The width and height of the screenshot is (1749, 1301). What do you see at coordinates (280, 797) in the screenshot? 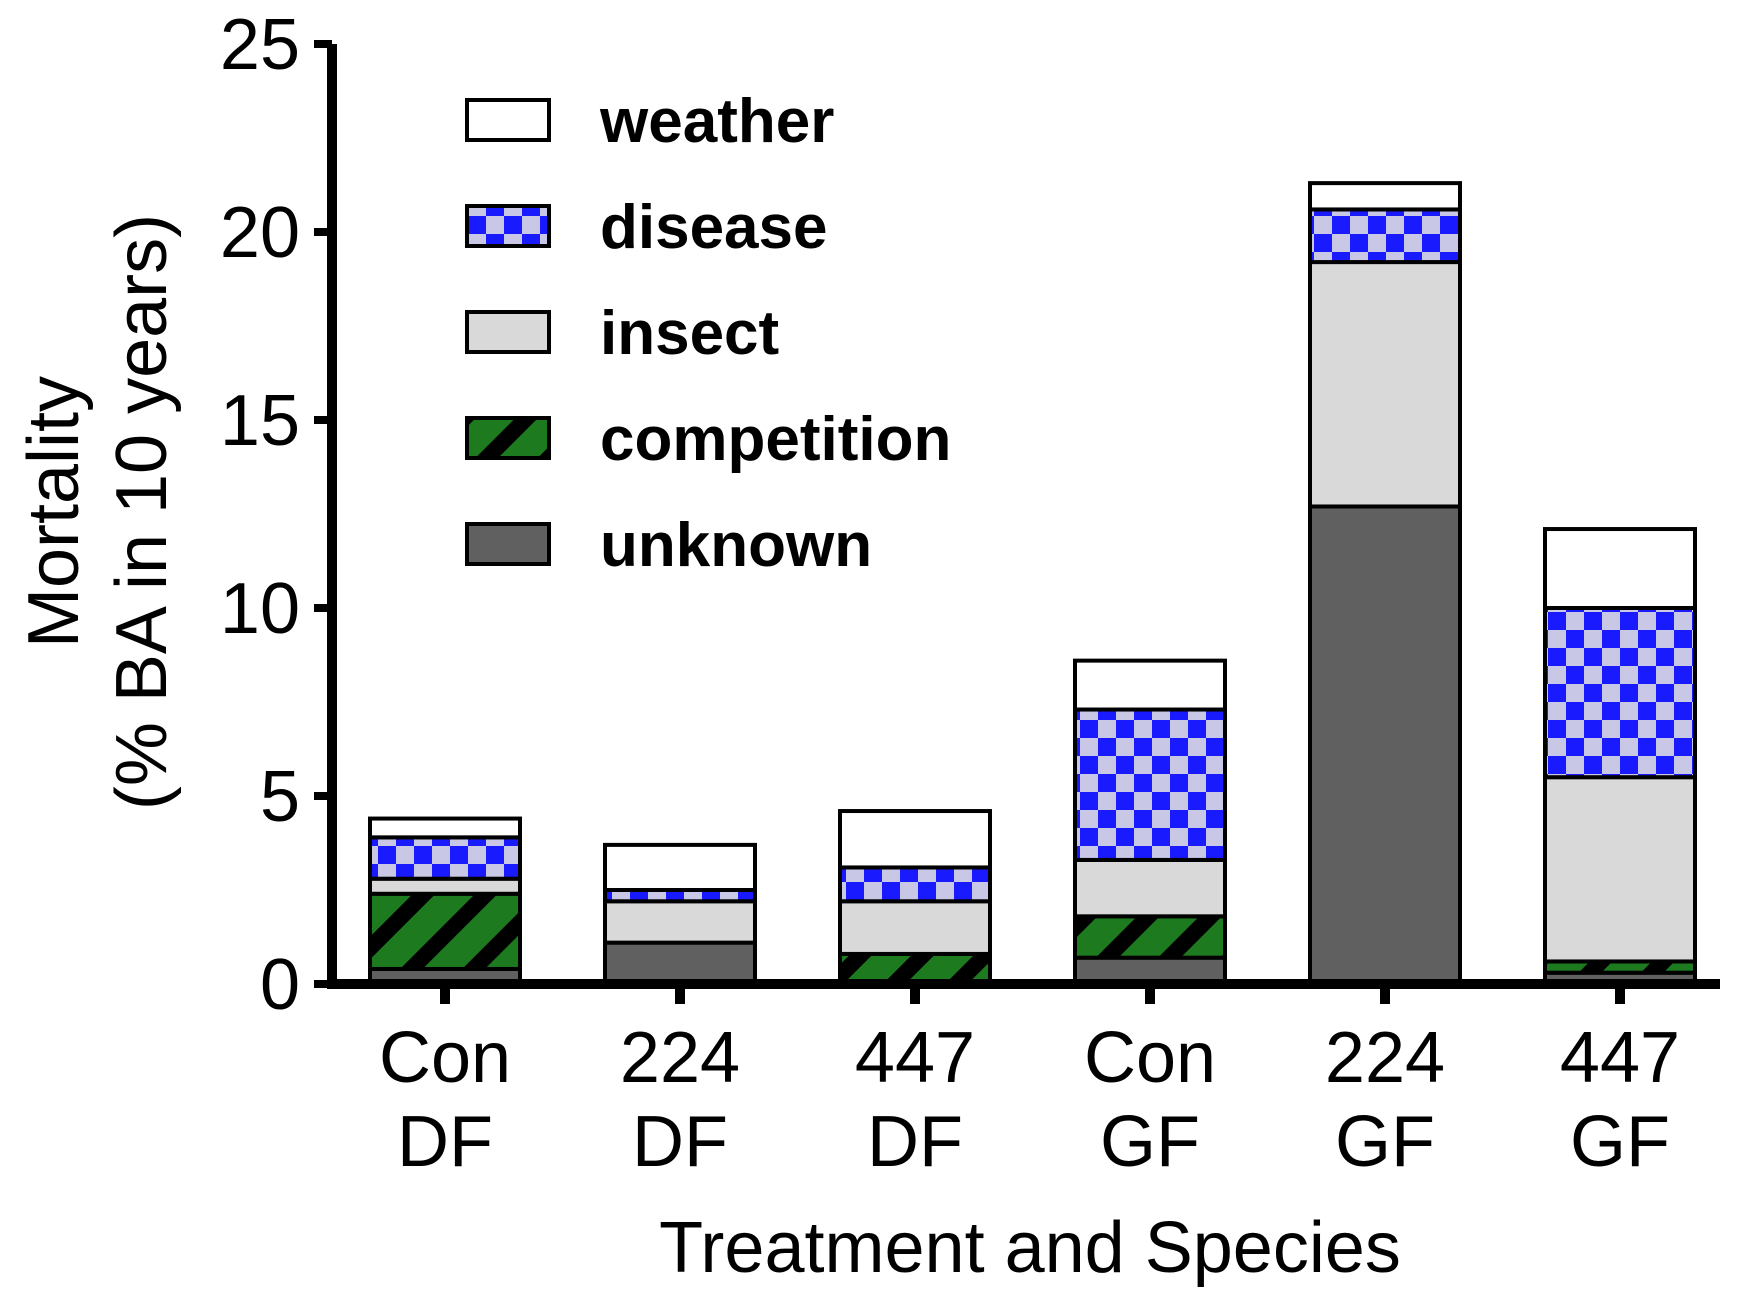
I see `y-tick-label: 5` at bounding box center [280, 797].